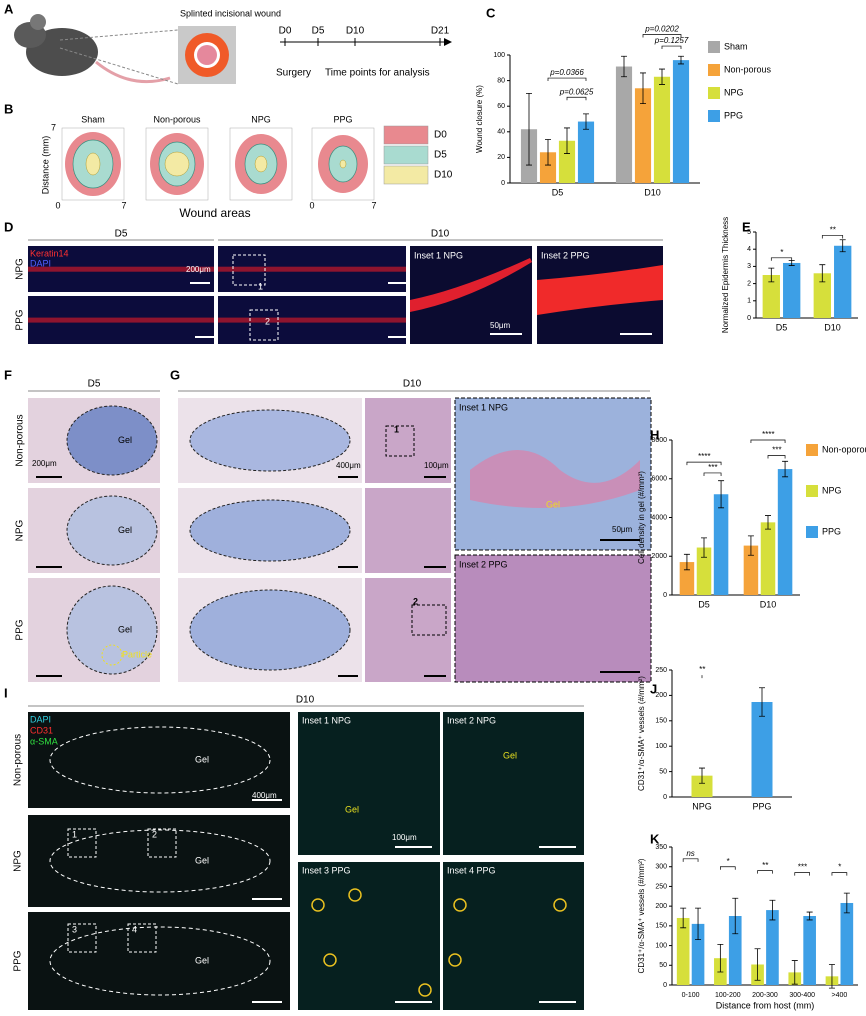  Describe the element at coordinates (74, 834) in the screenshot. I see `box-label: 1` at that location.